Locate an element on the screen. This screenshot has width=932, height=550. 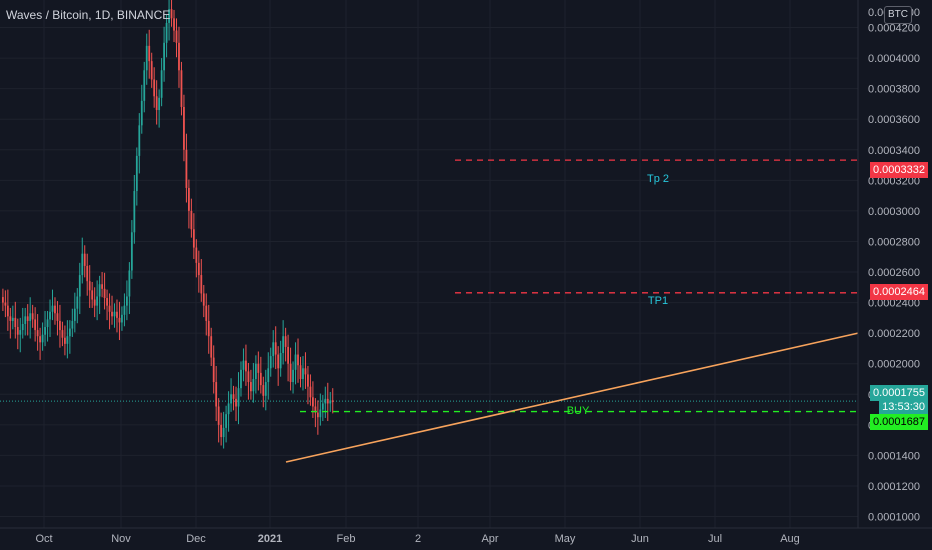
price-tick-label: 0.0002200 is located at coordinates (894, 334).